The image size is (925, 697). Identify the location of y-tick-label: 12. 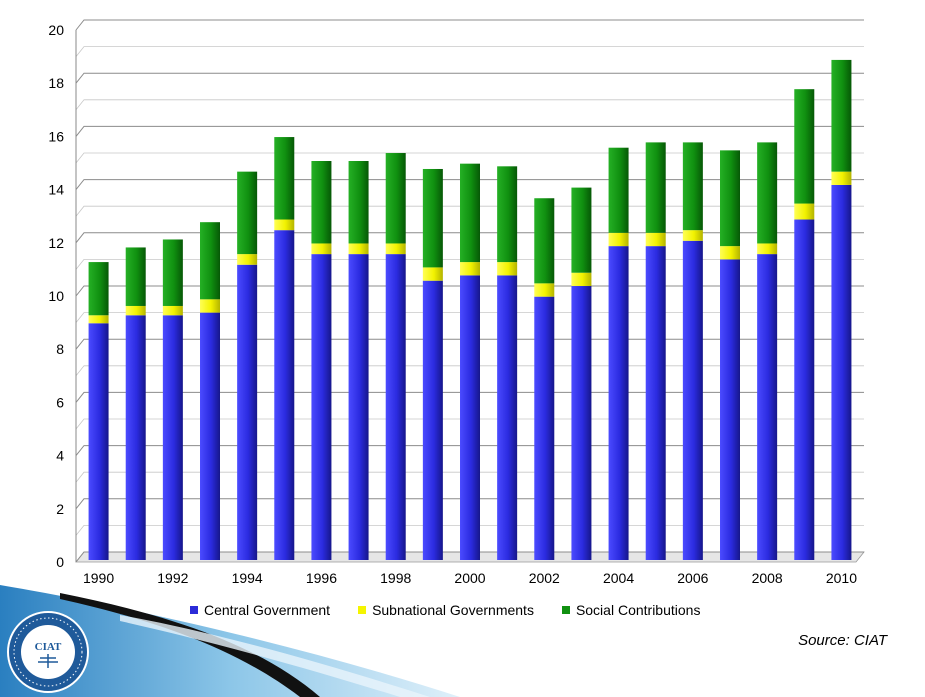
(56, 243).